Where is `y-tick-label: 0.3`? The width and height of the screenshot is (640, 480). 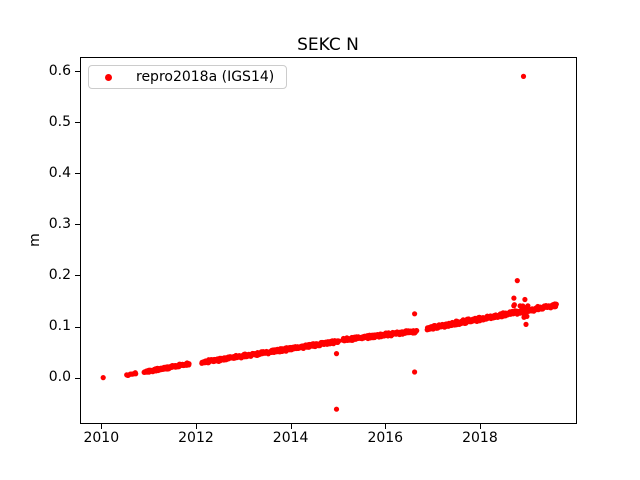 y-tick-label: 0.3 is located at coordinates (59, 223).